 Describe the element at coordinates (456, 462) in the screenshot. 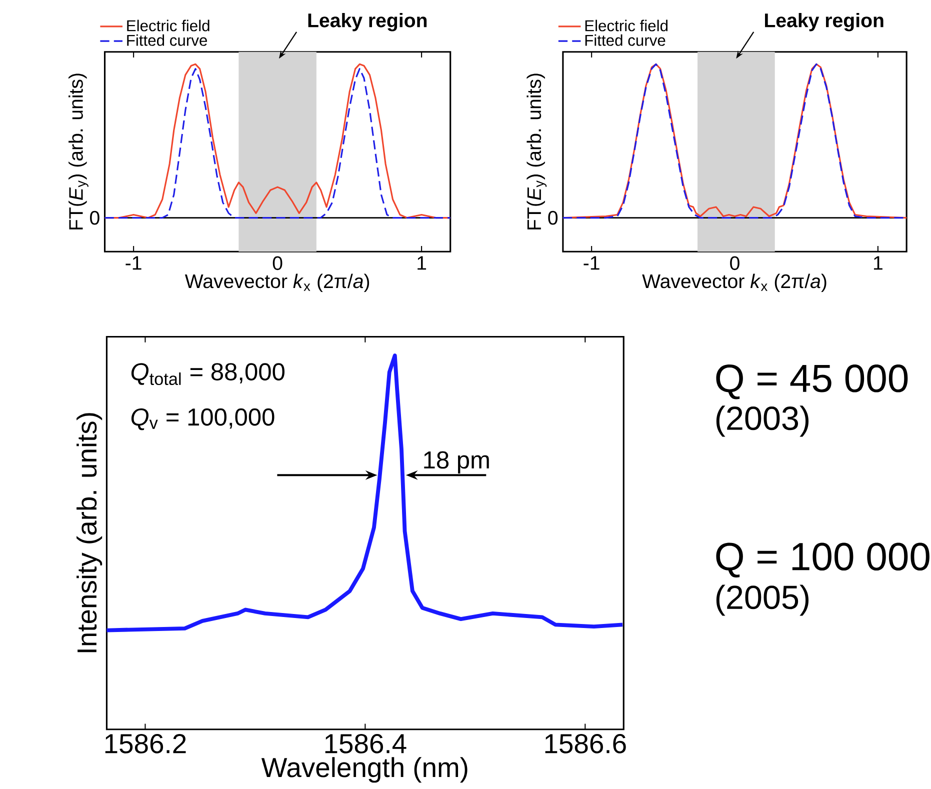

I see `annotation: 18 pm` at that location.